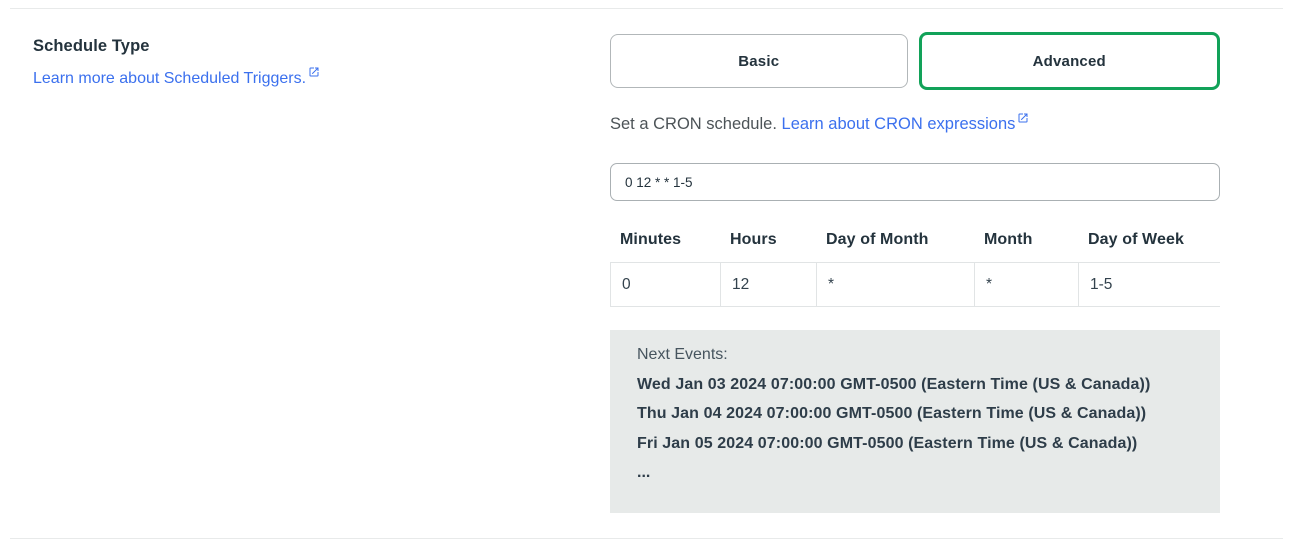  What do you see at coordinates (646, 8) in the screenshot?
I see `top-divider` at bounding box center [646, 8].